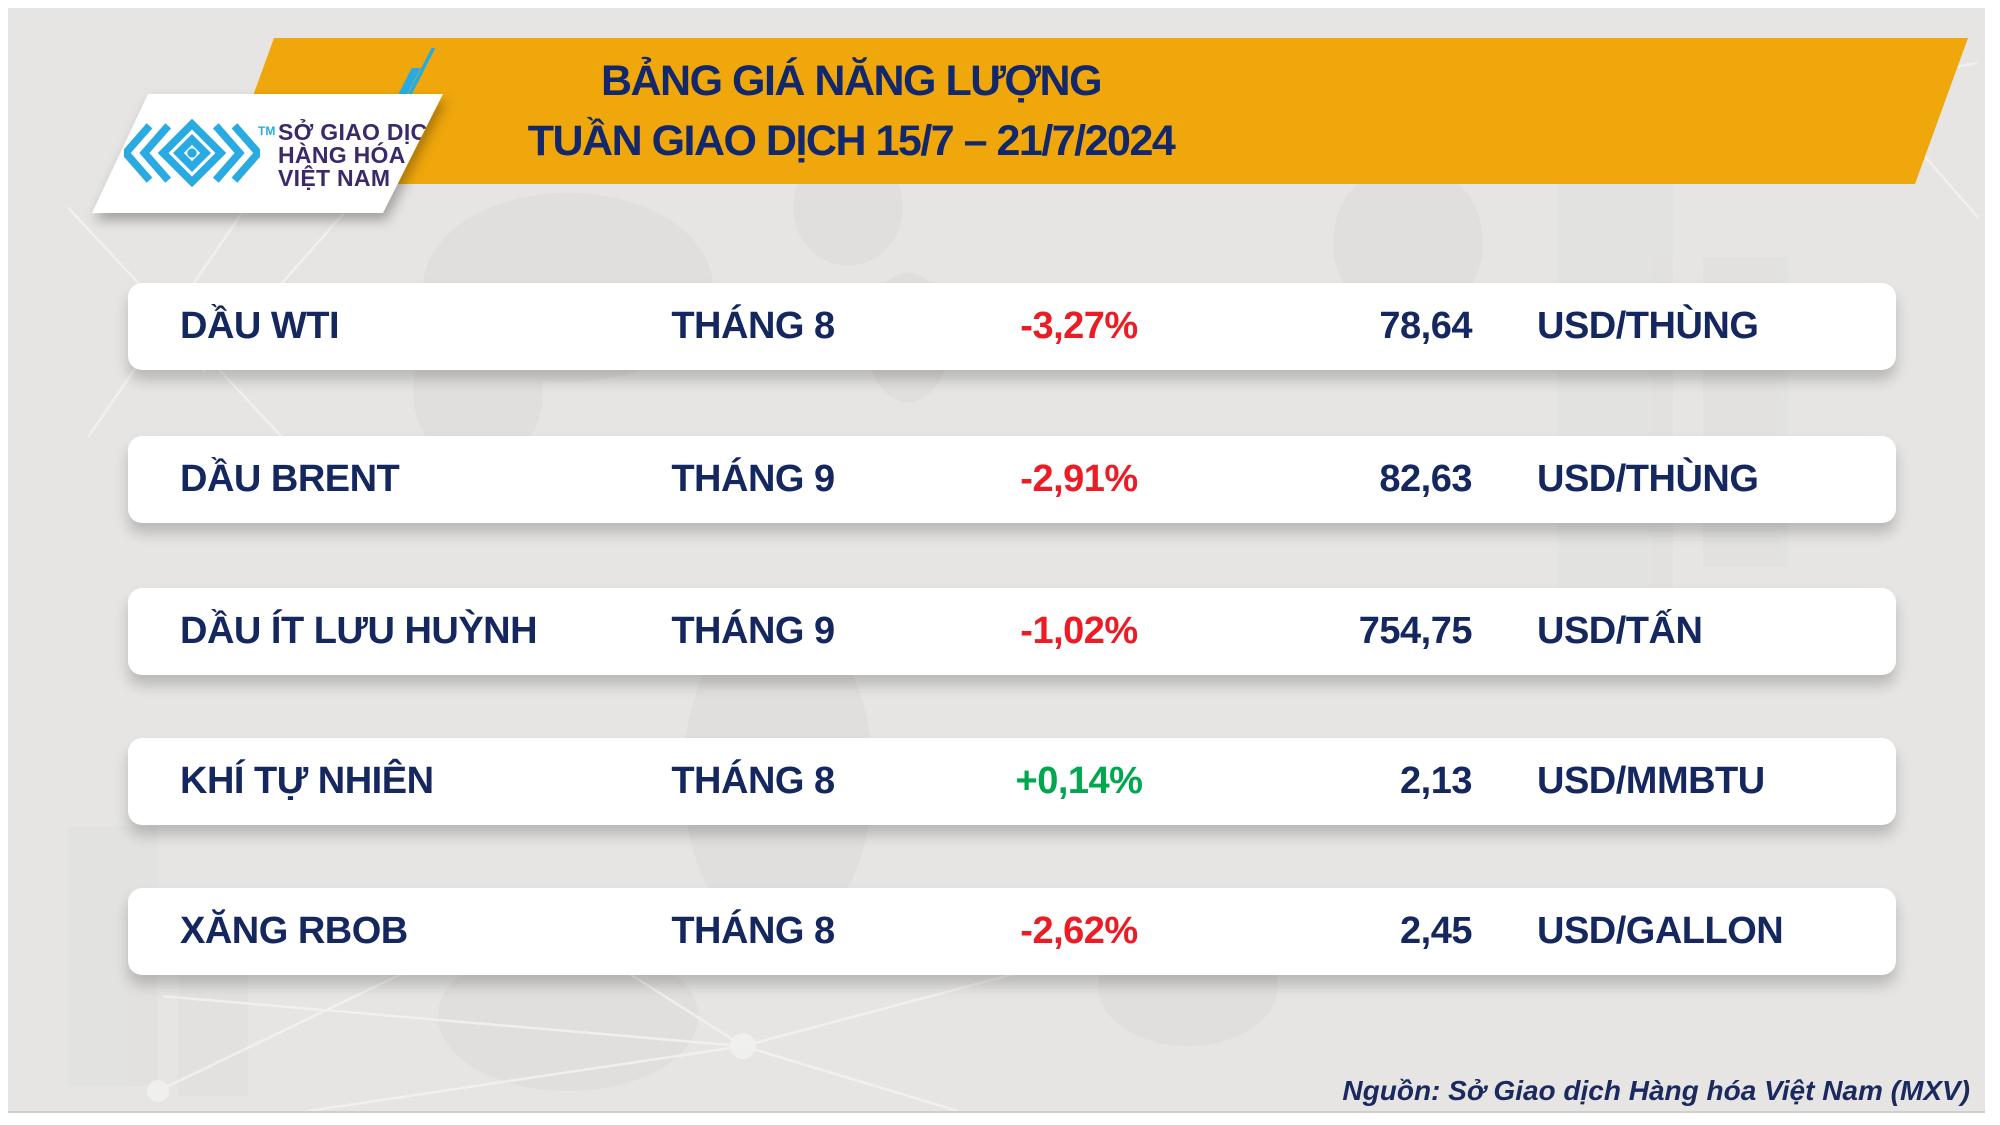 The height and width of the screenshot is (1125, 2000). Describe the element at coordinates (294, 931) in the screenshot. I see `commodity-name: XĂNG RBOB` at that location.